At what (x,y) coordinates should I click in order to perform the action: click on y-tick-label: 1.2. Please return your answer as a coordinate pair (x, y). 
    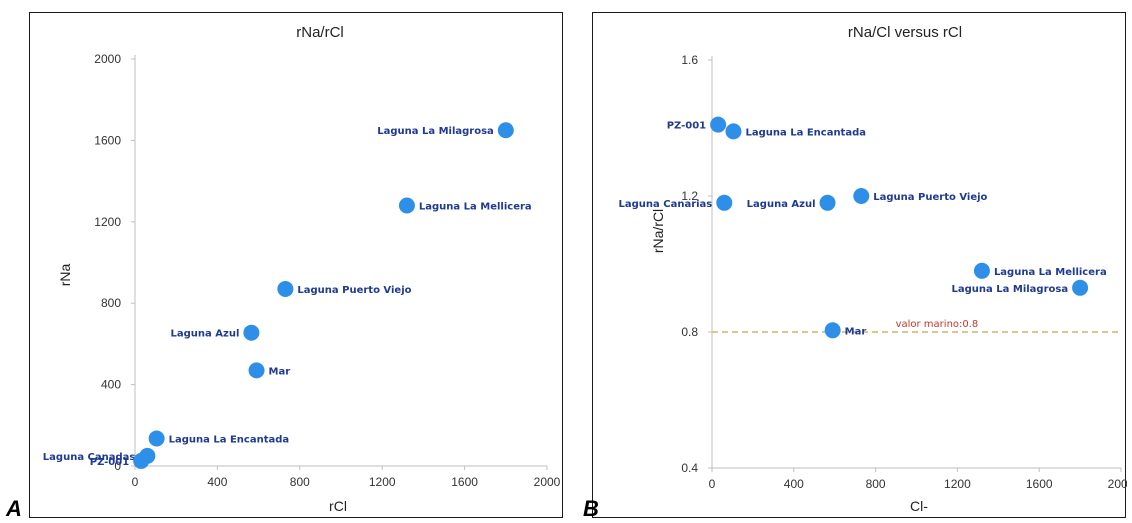
    Looking at the image, I should click on (689, 196).